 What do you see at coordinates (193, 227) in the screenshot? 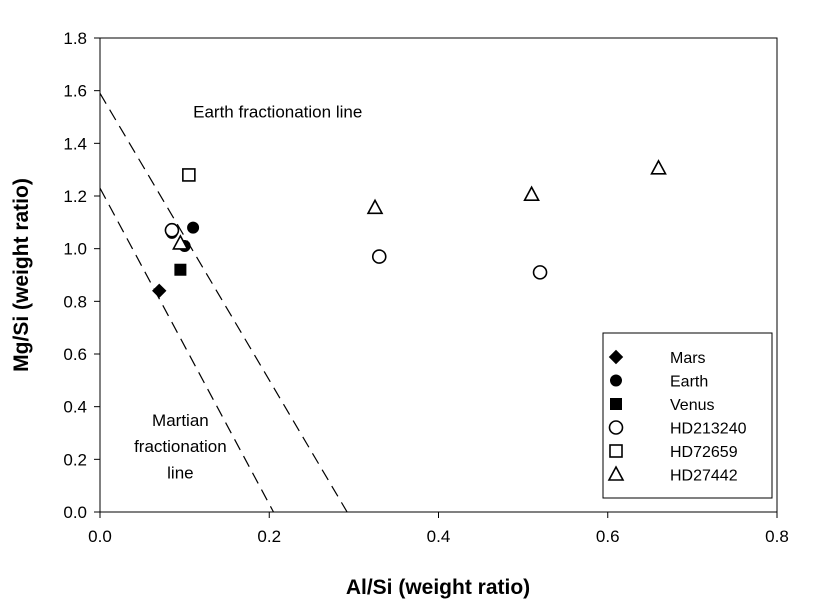
I see `point-earth` at bounding box center [193, 227].